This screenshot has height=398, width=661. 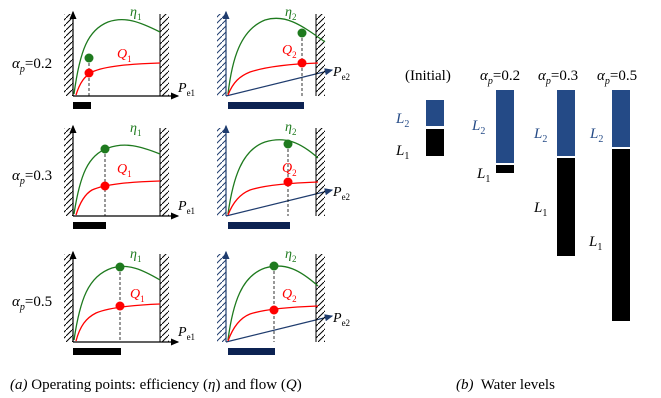 I want to click on eta-curve, so click(x=117, y=56).